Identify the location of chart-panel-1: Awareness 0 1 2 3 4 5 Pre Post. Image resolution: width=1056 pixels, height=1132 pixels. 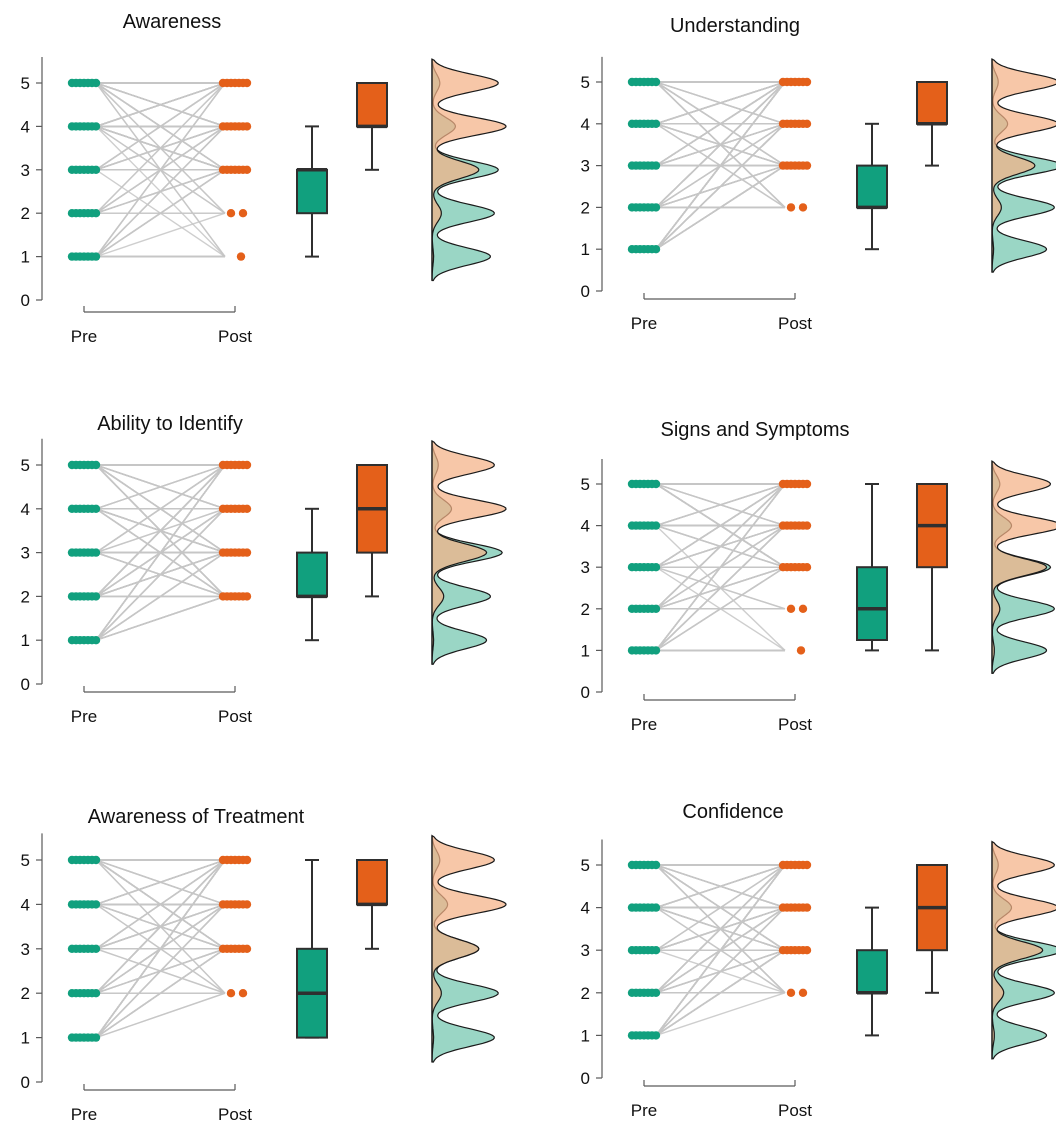
(264, 178).